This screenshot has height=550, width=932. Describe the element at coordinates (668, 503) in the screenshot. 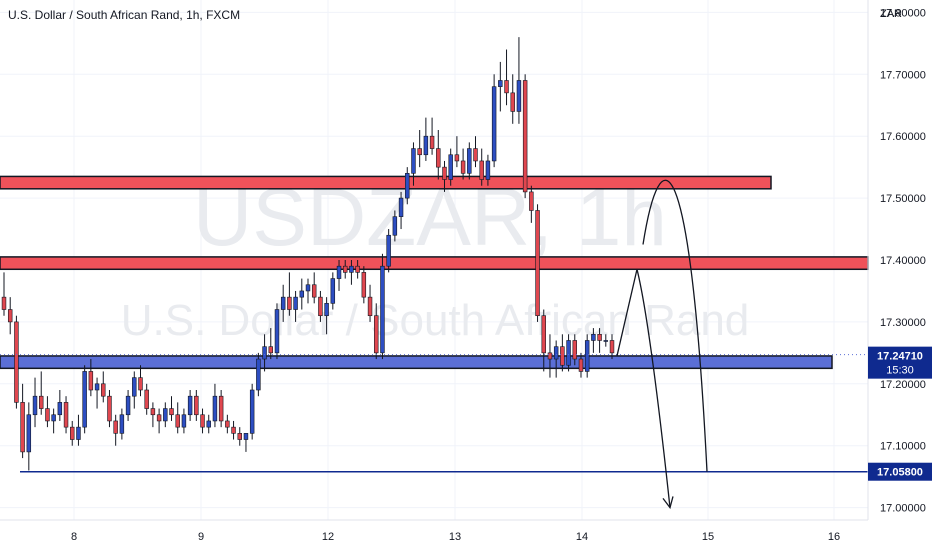

I see `projection-arrowhead` at that location.